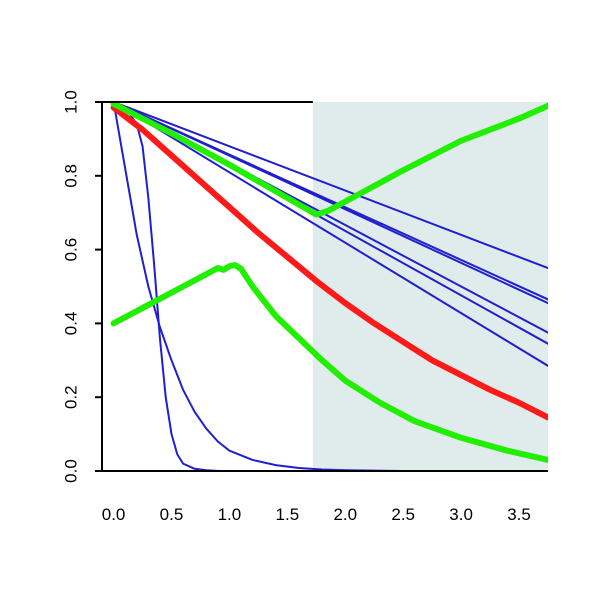 This screenshot has height=605, width=600. I want to click on x-tick-label: 2.0, so click(345, 514).